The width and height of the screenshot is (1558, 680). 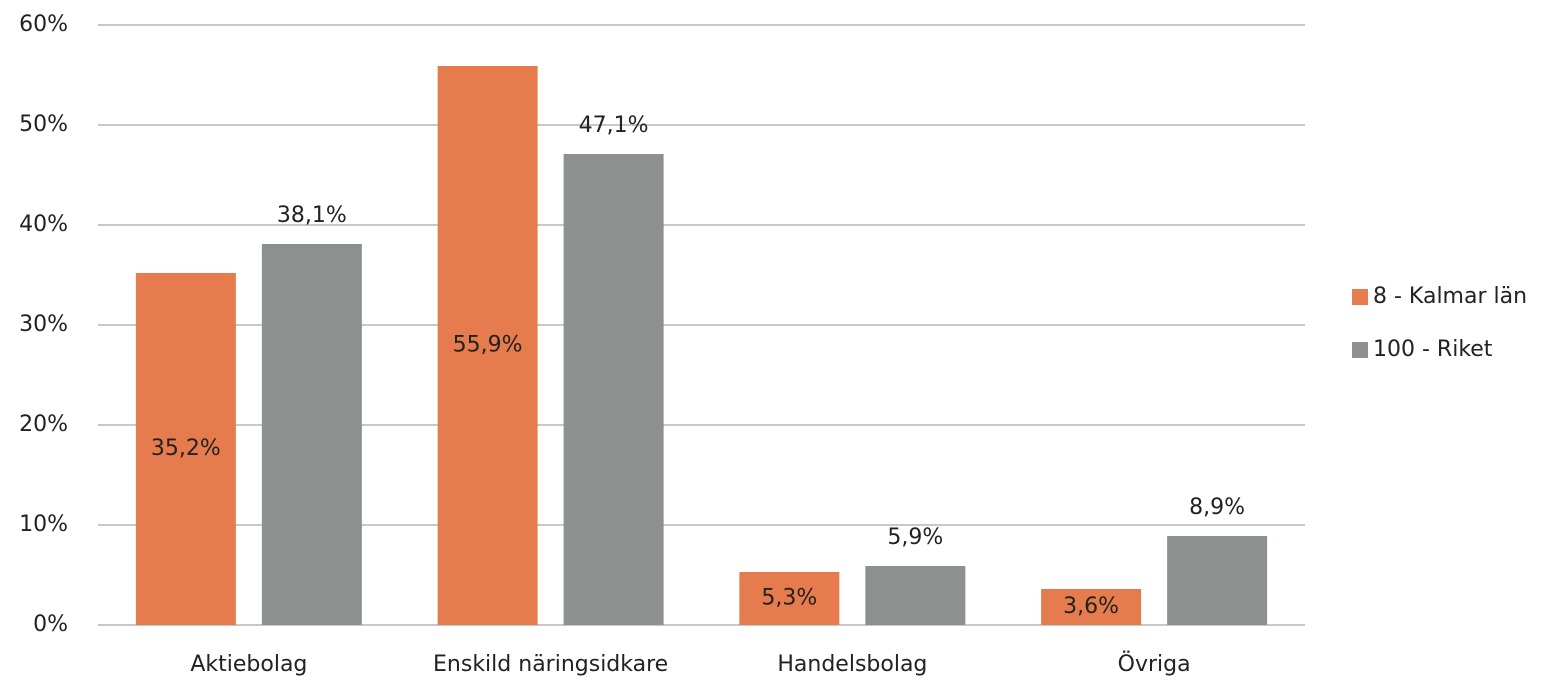 I want to click on data-label: 5,3%, so click(x=789, y=598).